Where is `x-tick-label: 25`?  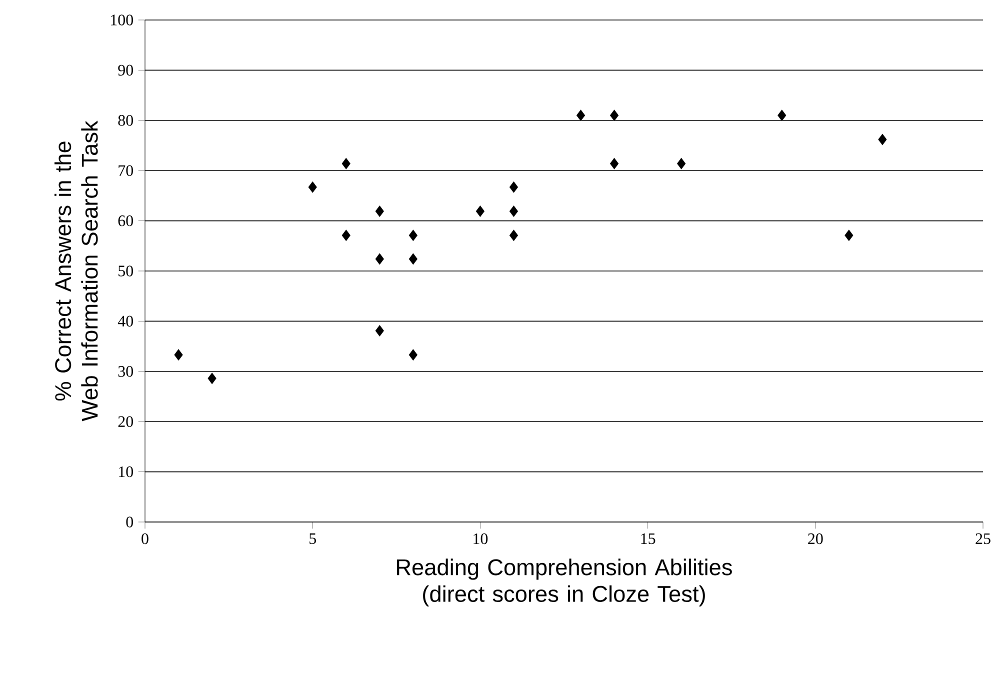
x-tick-label: 25 is located at coordinates (983, 538).